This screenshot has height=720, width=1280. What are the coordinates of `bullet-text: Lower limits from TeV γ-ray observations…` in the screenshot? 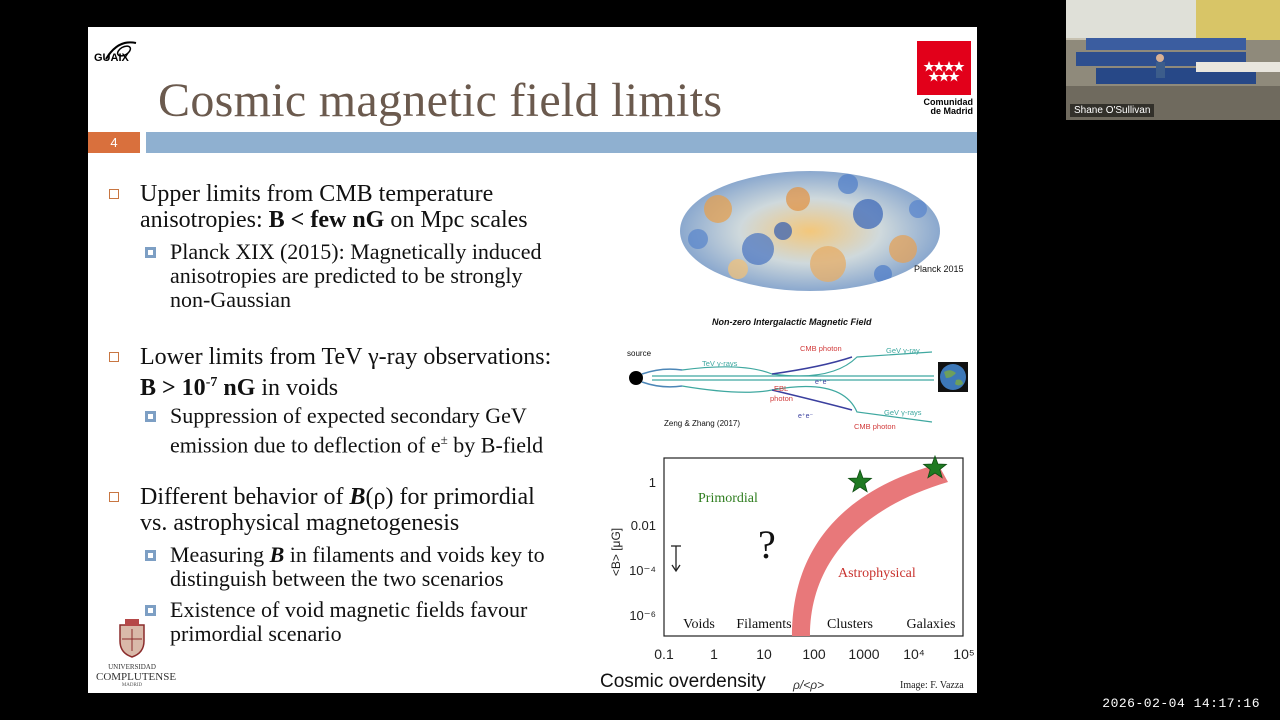 It's located at (346, 357).